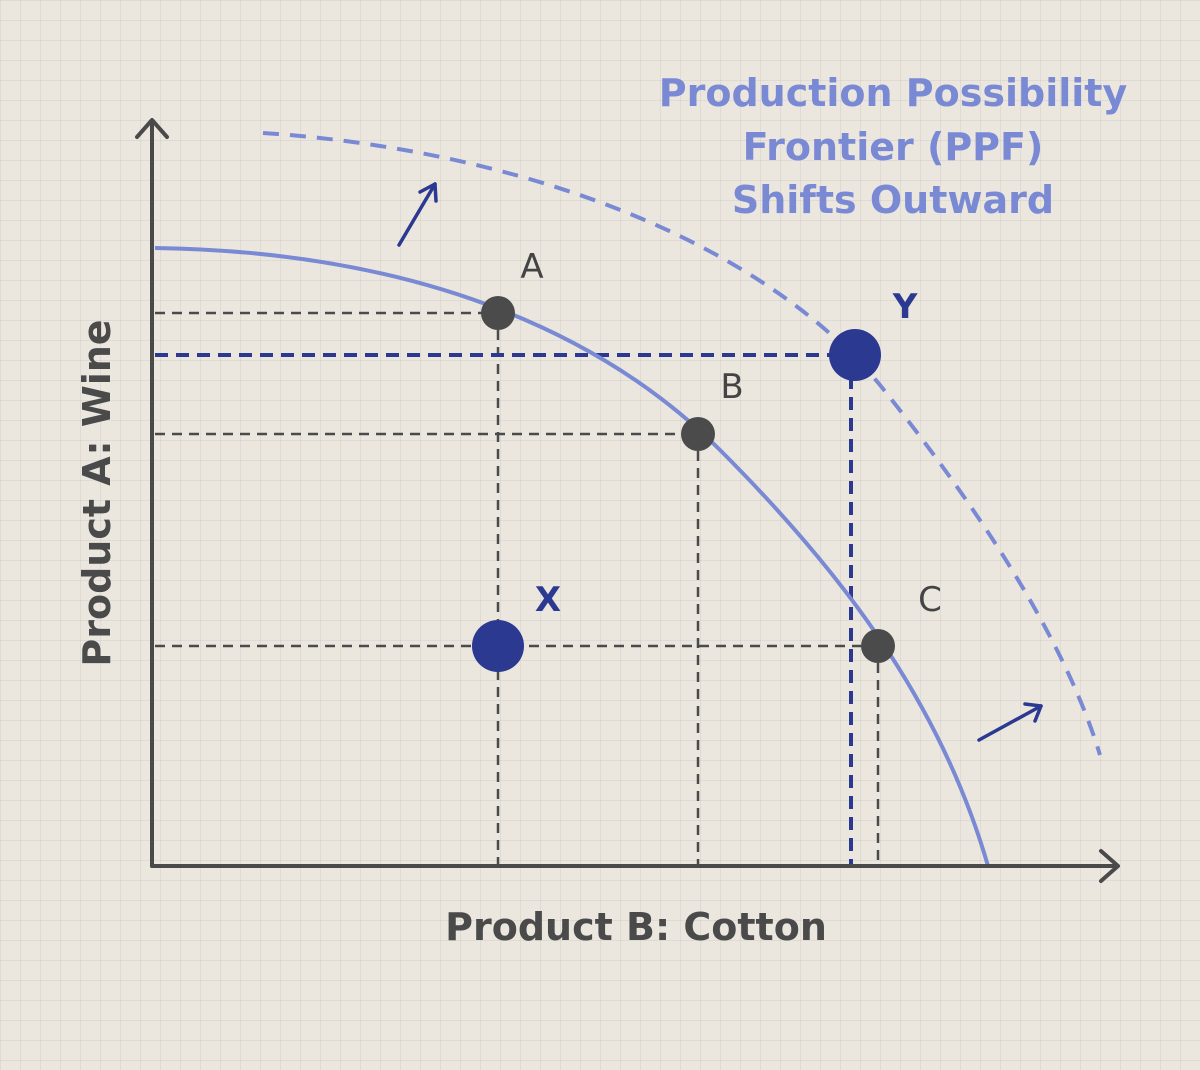 Image resolution: width=1200 pixels, height=1070 pixels. I want to click on point-x-label: X, so click(548, 600).